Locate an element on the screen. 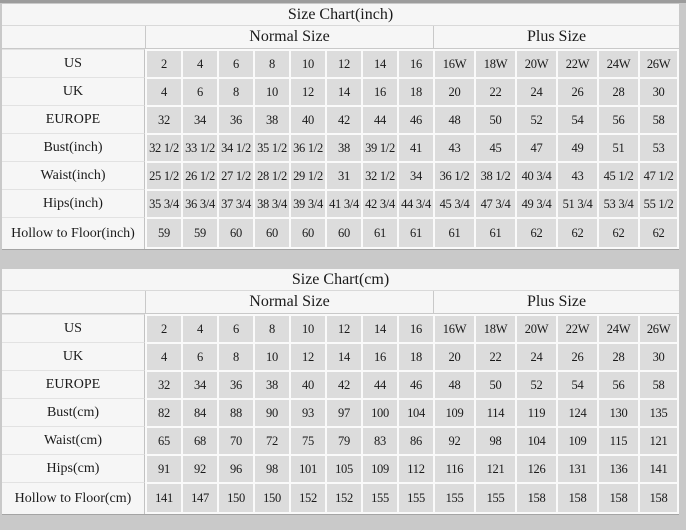 This screenshot has height=530, width=686. size-cell: 104 is located at coordinates (415, 412).